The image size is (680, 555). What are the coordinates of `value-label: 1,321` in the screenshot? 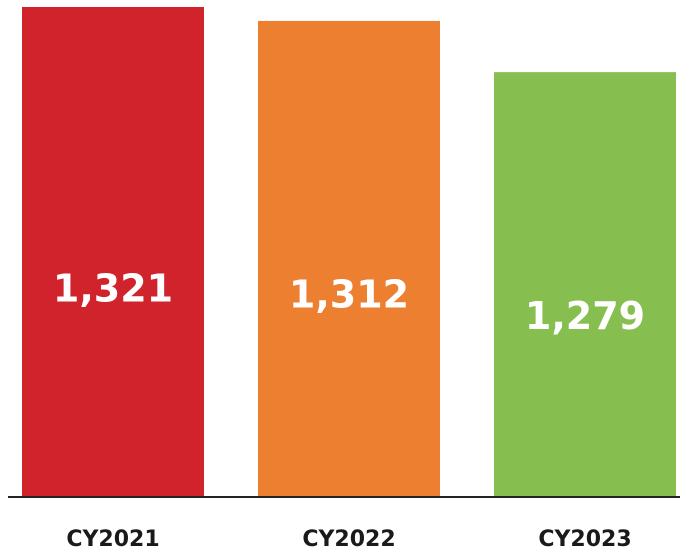 It's located at (113, 289).